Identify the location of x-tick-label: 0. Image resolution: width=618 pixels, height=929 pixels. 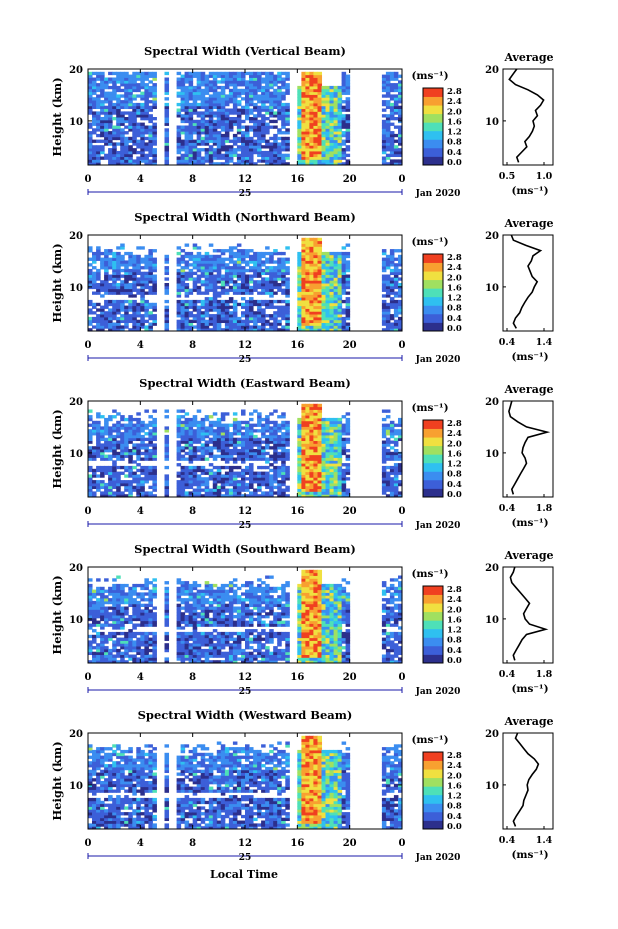
(88, 345).